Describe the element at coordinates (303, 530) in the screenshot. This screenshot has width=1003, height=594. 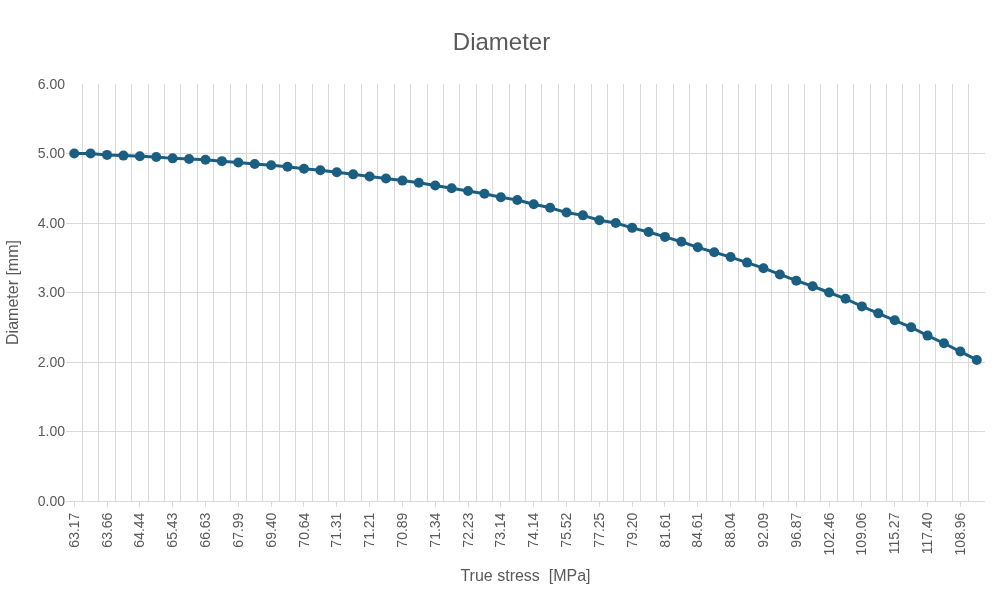
I see `x-tick-label: 70.64` at that location.